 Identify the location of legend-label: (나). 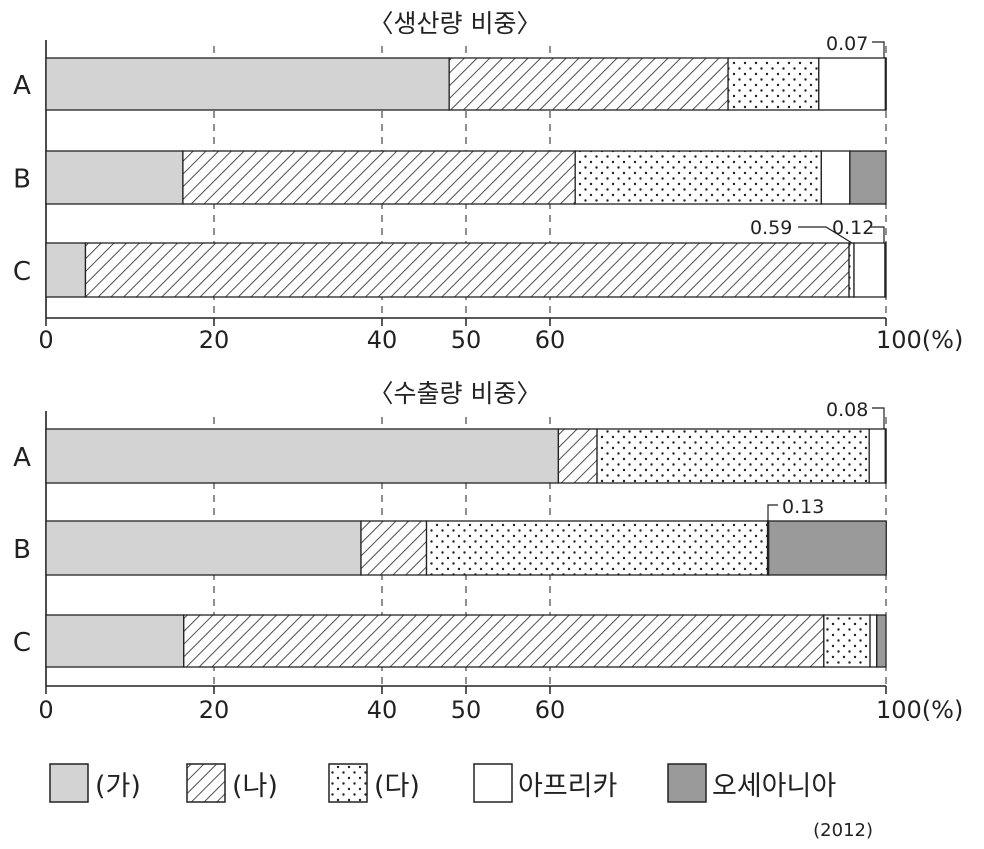
(255, 786).